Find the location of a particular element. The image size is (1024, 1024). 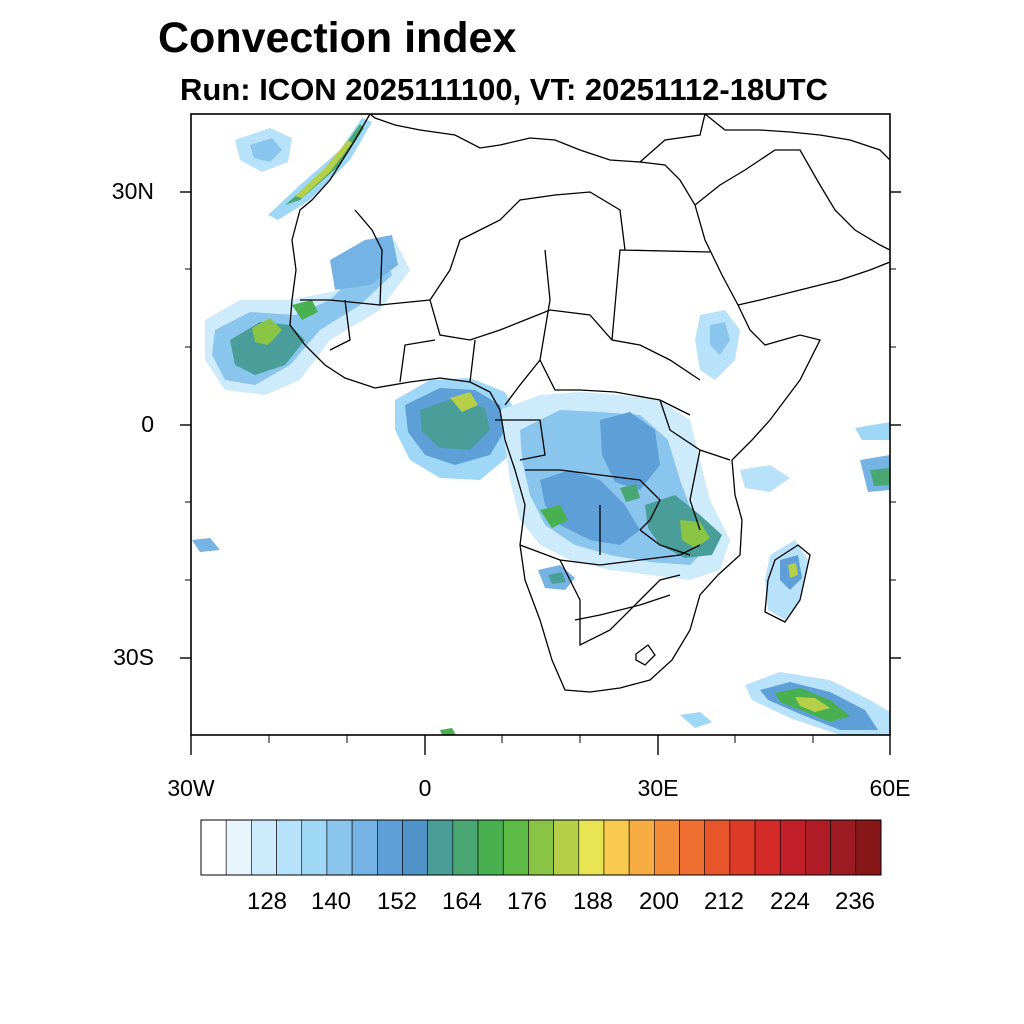

colorbar-frame is located at coordinates (541, 847).